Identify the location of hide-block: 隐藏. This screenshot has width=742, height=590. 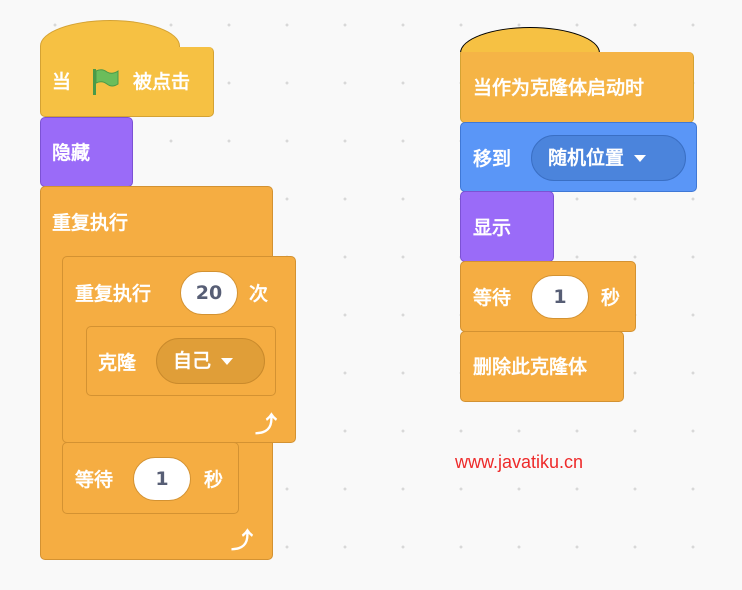
(86, 152).